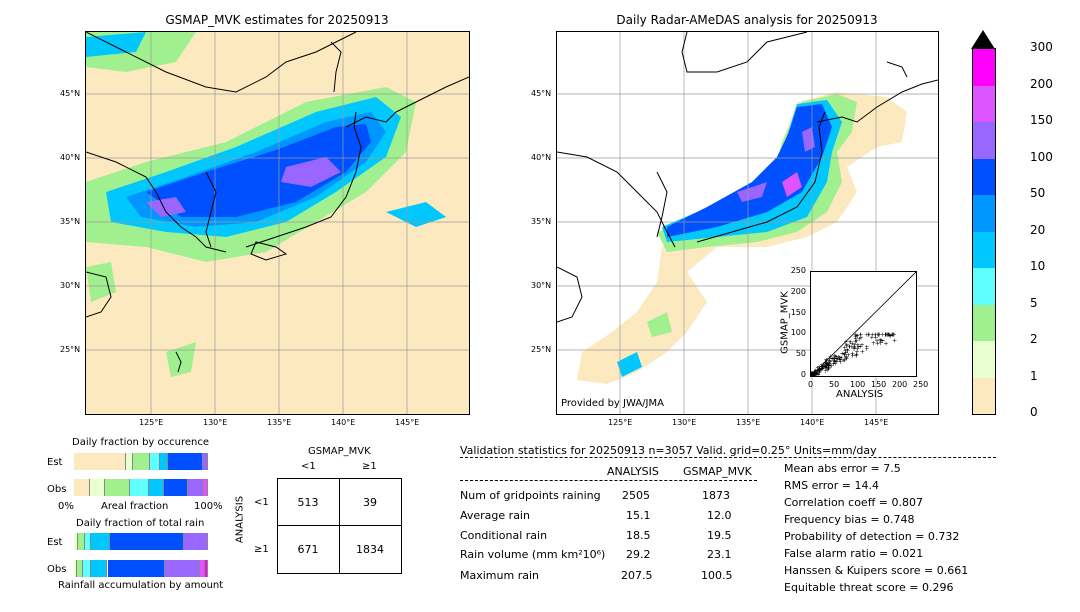  Describe the element at coordinates (747, 20) in the screenshot. I see `right-map-title: Daily Radar-AMeDAS analysis for 20250913` at that location.